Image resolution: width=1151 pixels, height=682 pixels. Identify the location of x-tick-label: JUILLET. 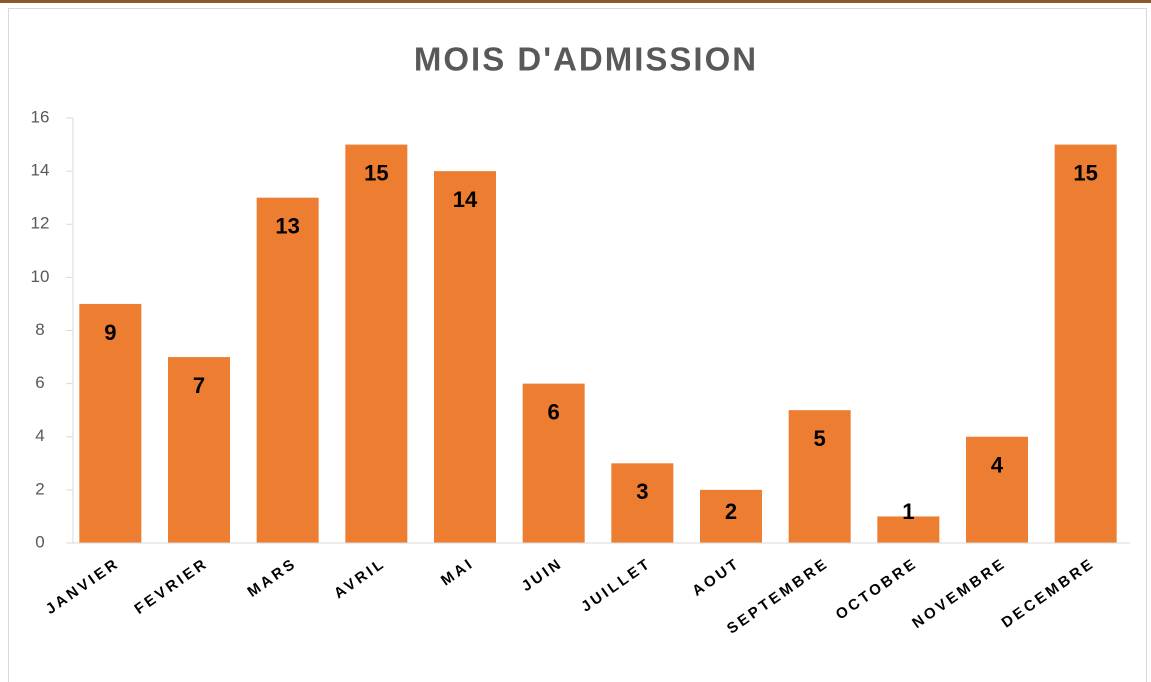
(616, 585).